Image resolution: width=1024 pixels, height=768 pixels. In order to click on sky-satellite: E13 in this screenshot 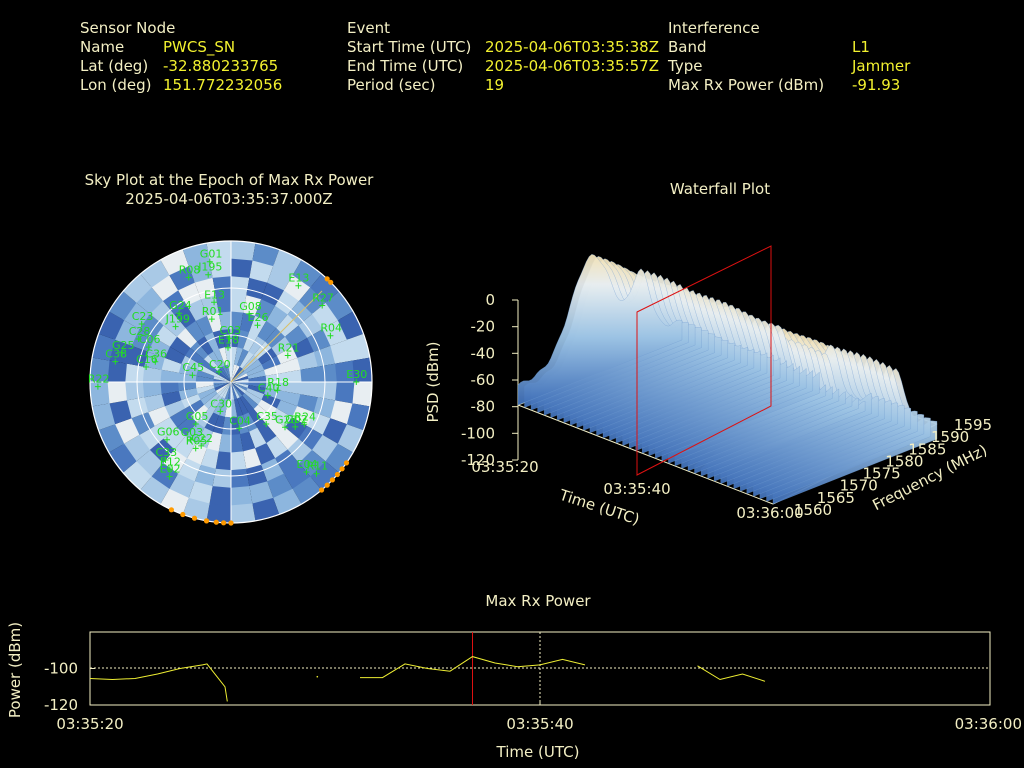, I will do `click(214, 297)`.